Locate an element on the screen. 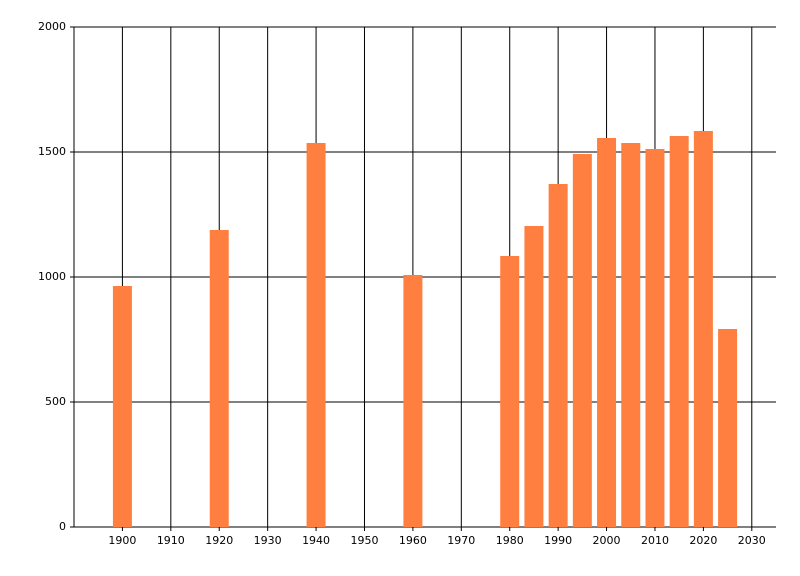  x-tick-label: 2010 is located at coordinates (655, 540).